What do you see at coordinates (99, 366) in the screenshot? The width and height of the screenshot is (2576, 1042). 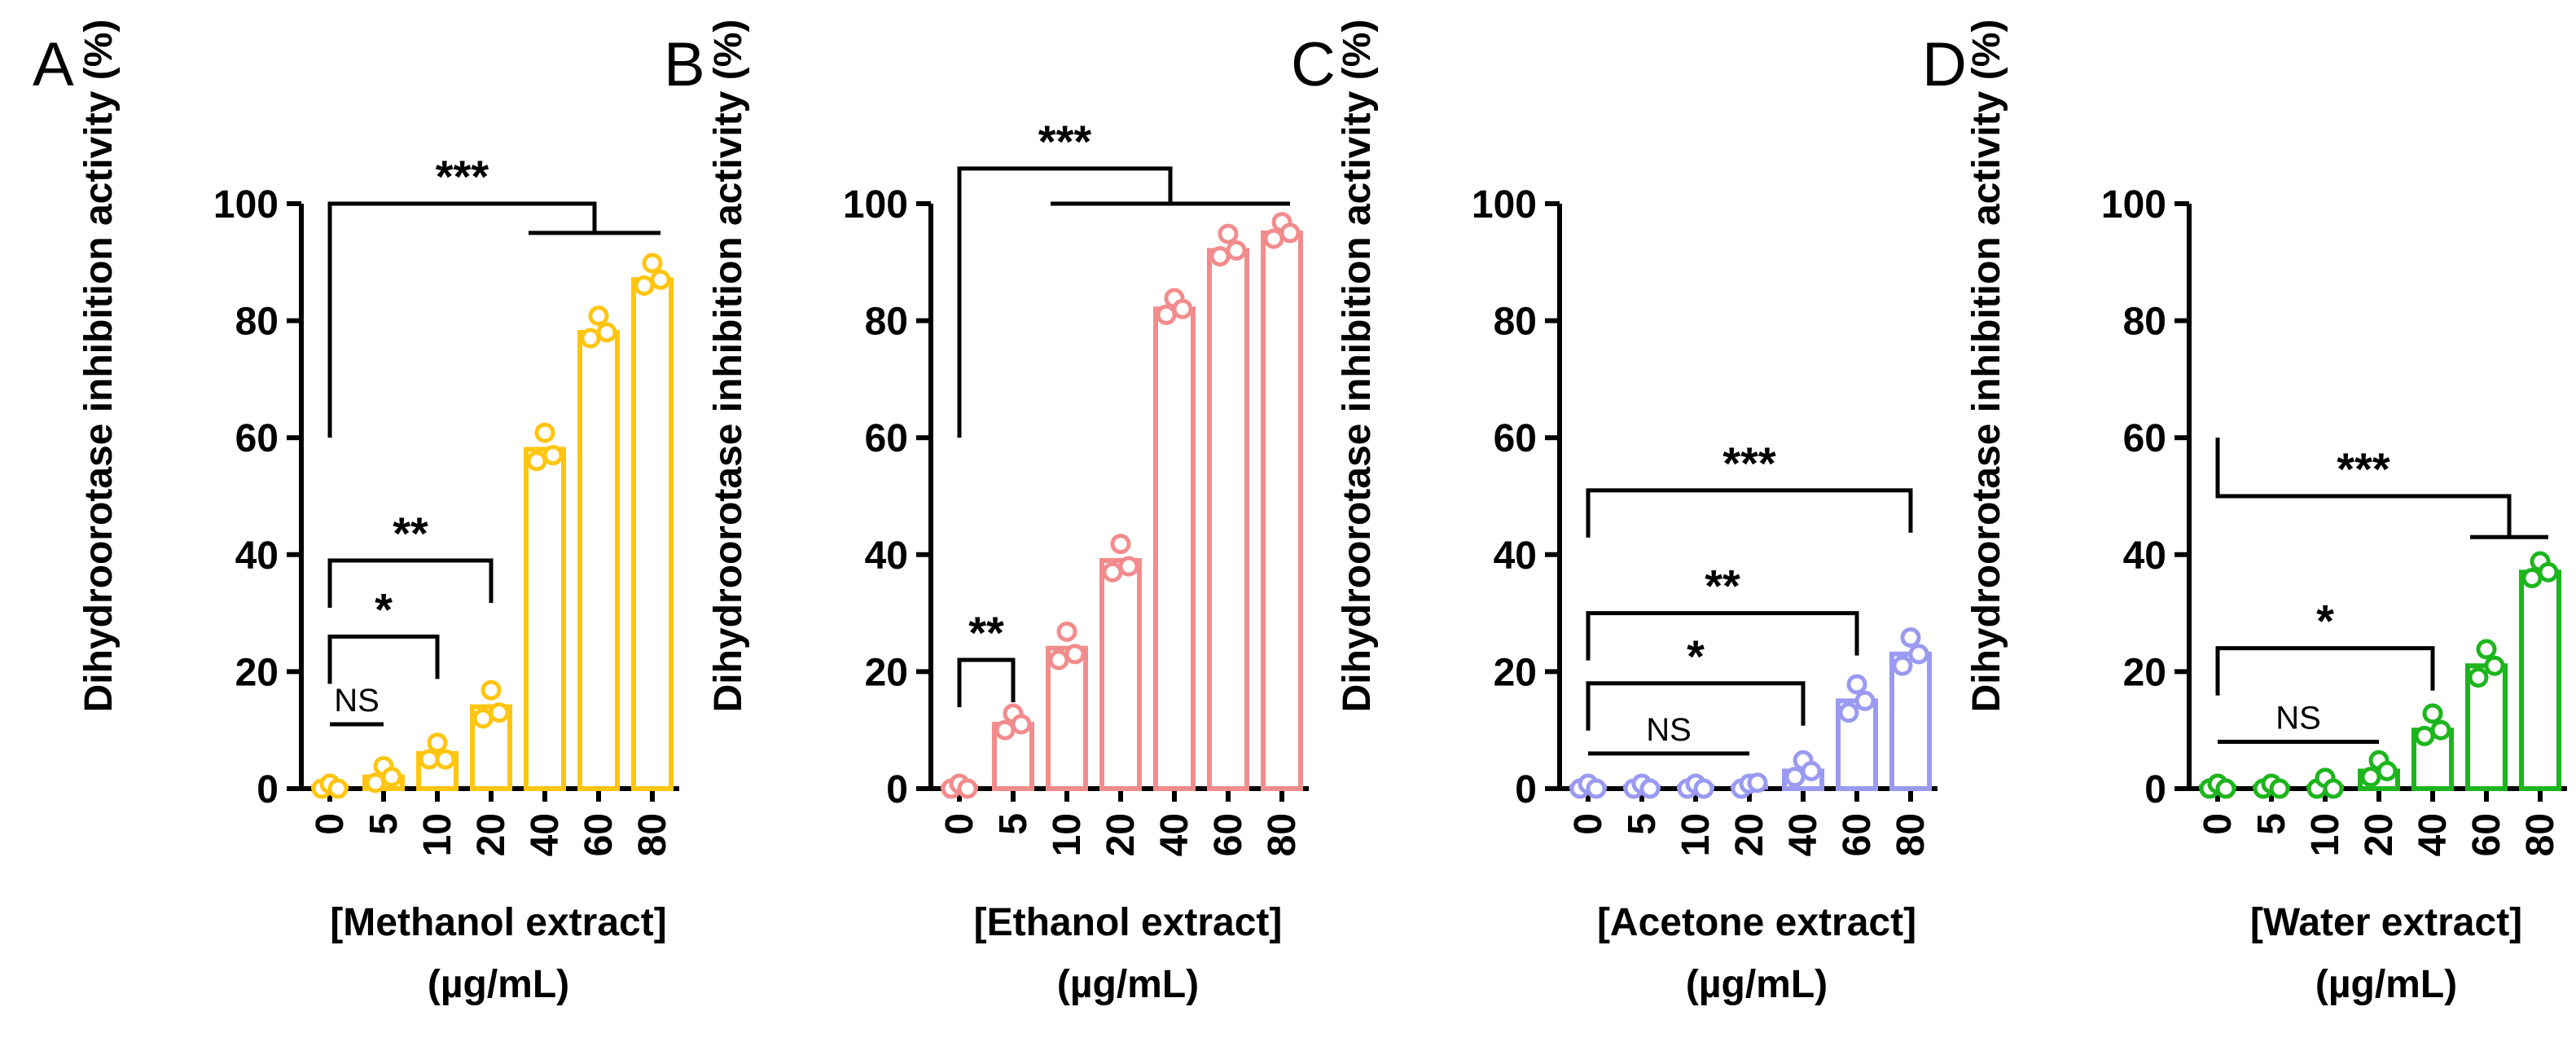 I see `y-axis-title: Dihydroorotase inhibition activity (%)` at bounding box center [99, 366].